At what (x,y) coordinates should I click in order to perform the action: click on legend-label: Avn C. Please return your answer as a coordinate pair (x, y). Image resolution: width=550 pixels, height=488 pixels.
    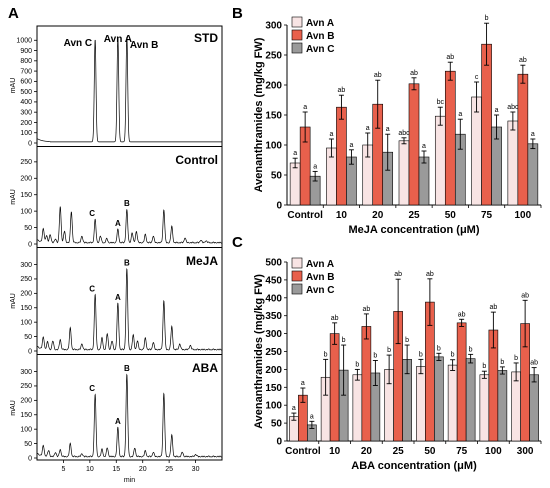
    Looking at the image, I should click on (320, 49).